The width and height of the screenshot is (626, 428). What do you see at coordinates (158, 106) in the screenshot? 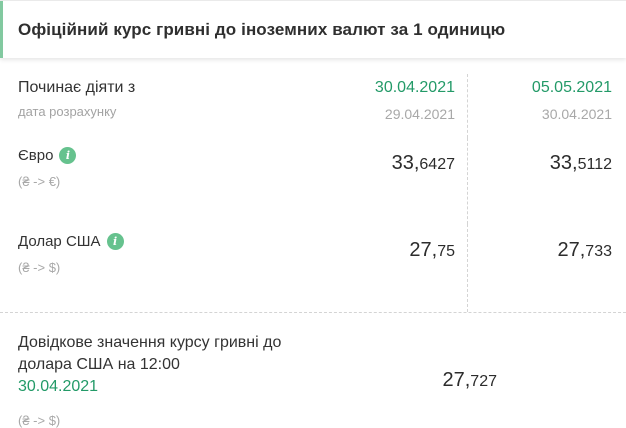
I see `table-header-labels: Починає діяти з дата розрахунку` at bounding box center [158, 106].